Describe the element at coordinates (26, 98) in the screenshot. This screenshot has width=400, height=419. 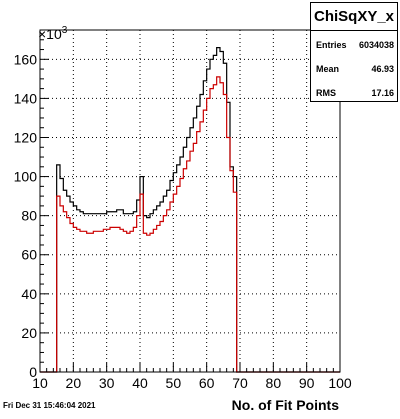
I see `y-tick-label: 140` at that location.